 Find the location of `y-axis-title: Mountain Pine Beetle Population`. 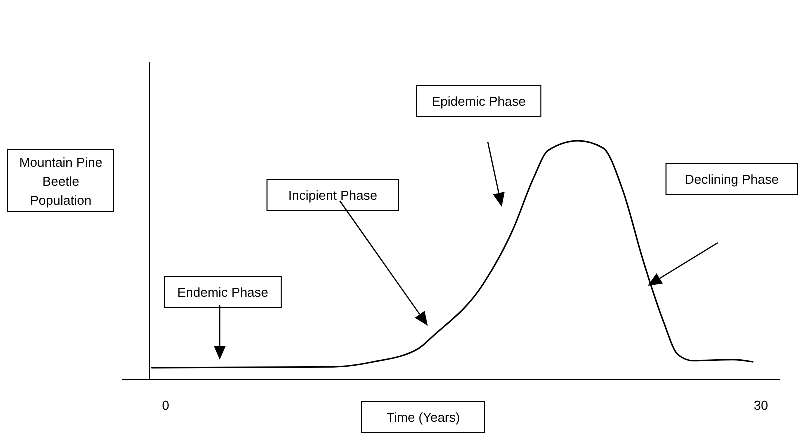

y-axis-title: Mountain Pine Beetle Population is located at coordinates (61, 181).